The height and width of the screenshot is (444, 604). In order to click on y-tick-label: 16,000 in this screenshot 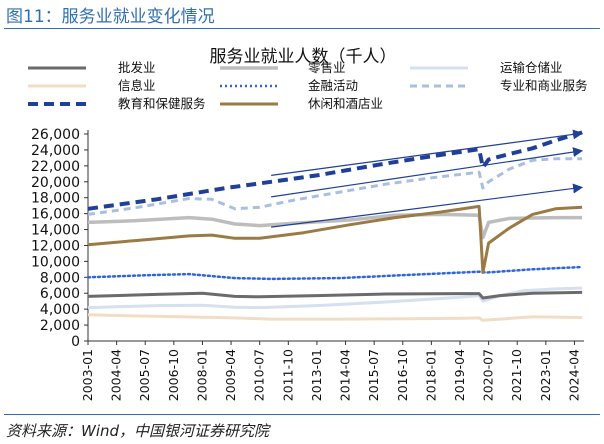, I will do `click(55, 215)`.